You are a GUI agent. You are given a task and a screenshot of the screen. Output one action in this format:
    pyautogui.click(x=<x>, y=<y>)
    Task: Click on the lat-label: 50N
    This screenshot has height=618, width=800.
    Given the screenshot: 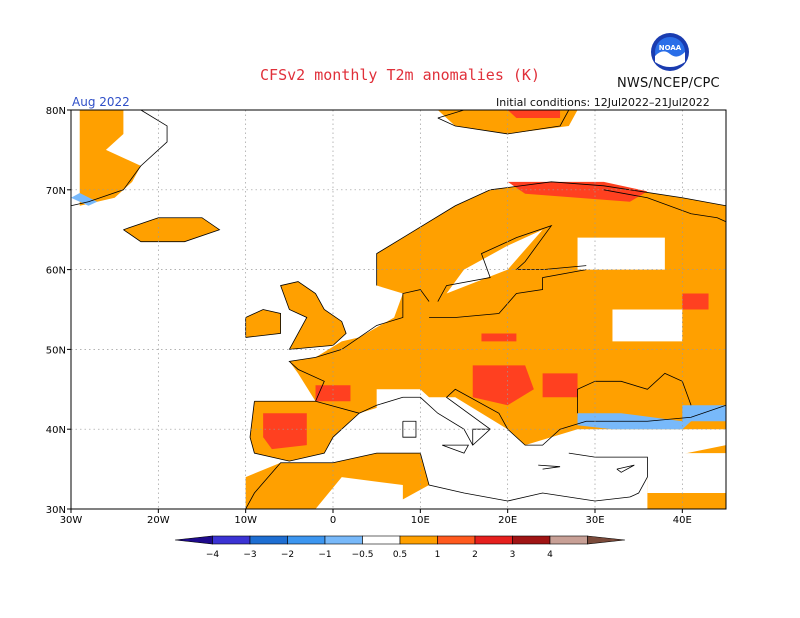 What is the action you would take?
    pyautogui.click(x=56, y=350)
    